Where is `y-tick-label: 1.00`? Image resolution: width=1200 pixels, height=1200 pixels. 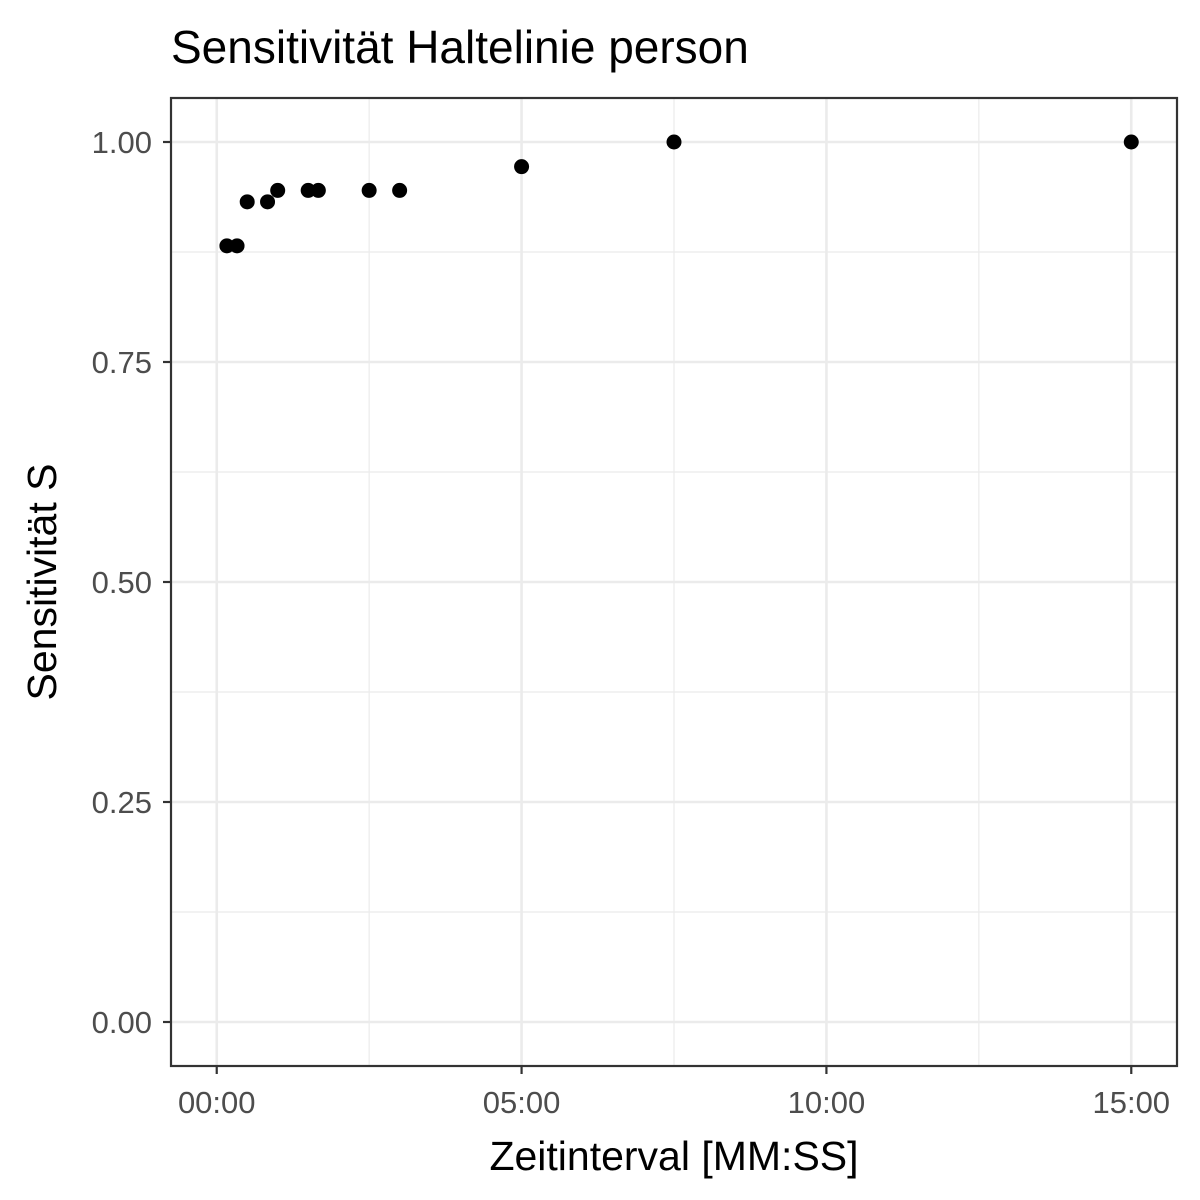
y-tick-label: 1.00 is located at coordinates (122, 142).